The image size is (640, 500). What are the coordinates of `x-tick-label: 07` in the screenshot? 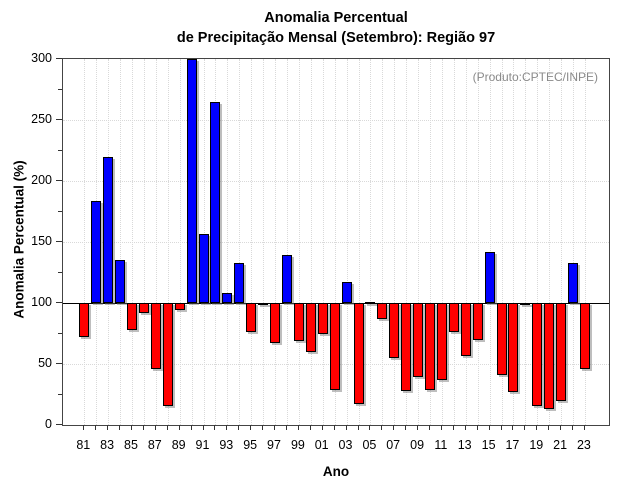 It's located at (393, 445).